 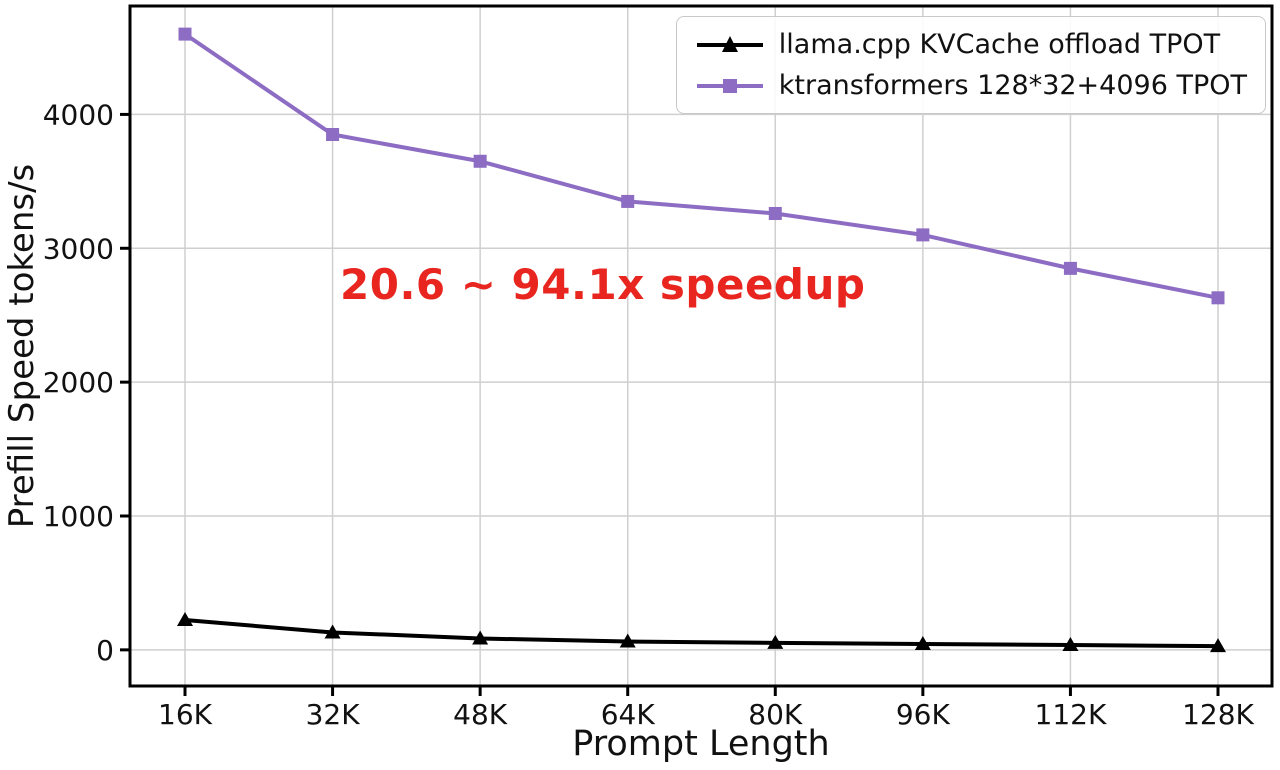 What do you see at coordinates (78, 114) in the screenshot?
I see `y-tick-label: 4000` at bounding box center [78, 114].